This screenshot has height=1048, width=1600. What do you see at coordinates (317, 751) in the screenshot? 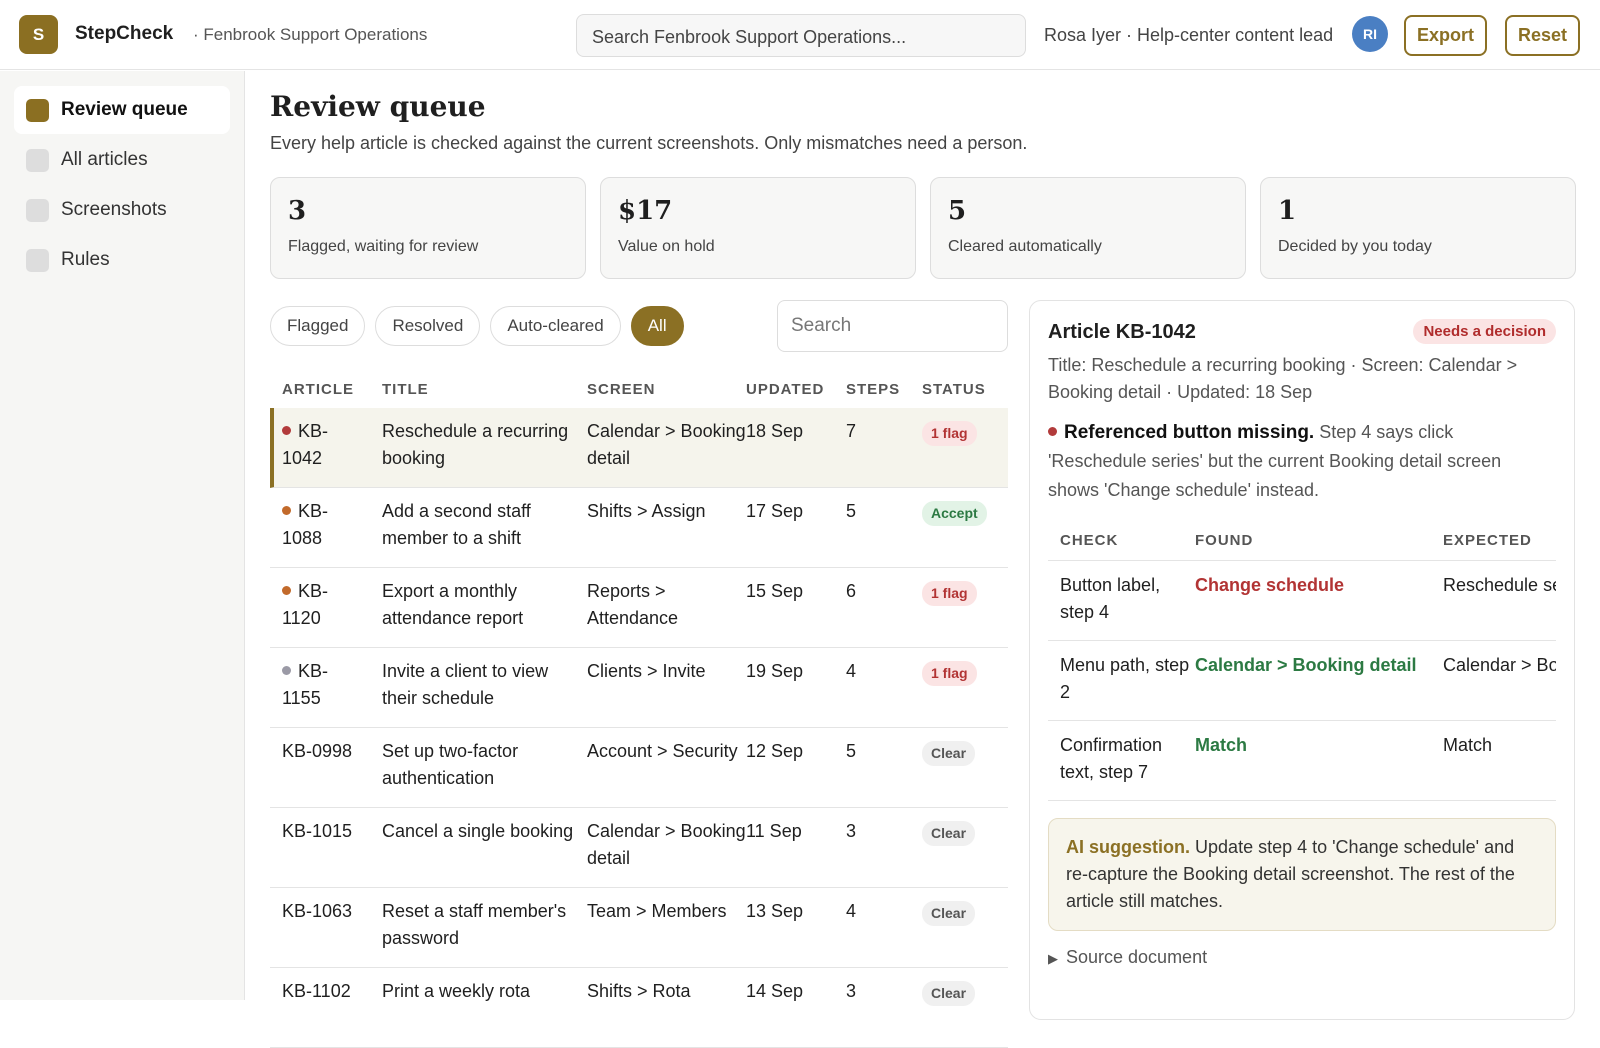
I see `article-id: KB-0998` at bounding box center [317, 751].